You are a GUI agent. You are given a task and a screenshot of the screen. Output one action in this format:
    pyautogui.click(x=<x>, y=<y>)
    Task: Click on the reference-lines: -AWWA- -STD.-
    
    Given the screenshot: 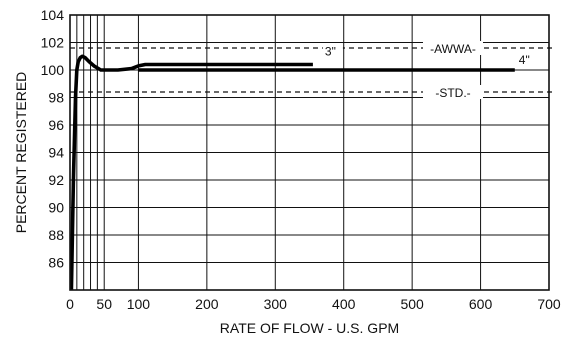 What is the action you would take?
    pyautogui.click(x=312, y=70)
    